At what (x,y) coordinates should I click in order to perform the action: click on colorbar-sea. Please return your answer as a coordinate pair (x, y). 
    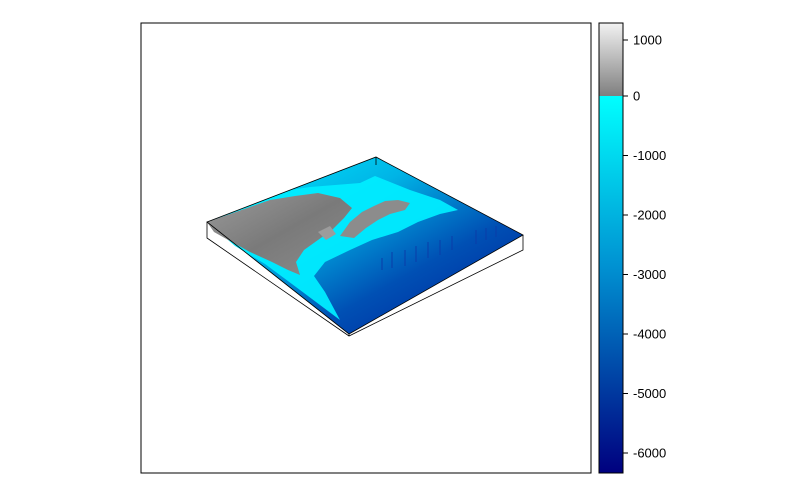
    Looking at the image, I should click on (611, 284).